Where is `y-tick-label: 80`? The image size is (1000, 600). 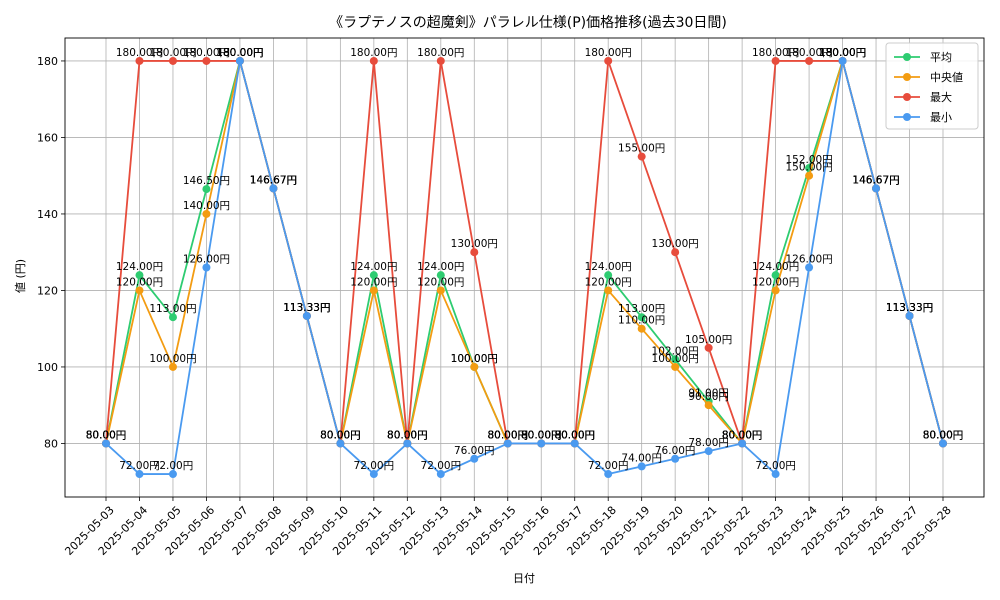 y-tick-label: 80 is located at coordinates (51, 443).